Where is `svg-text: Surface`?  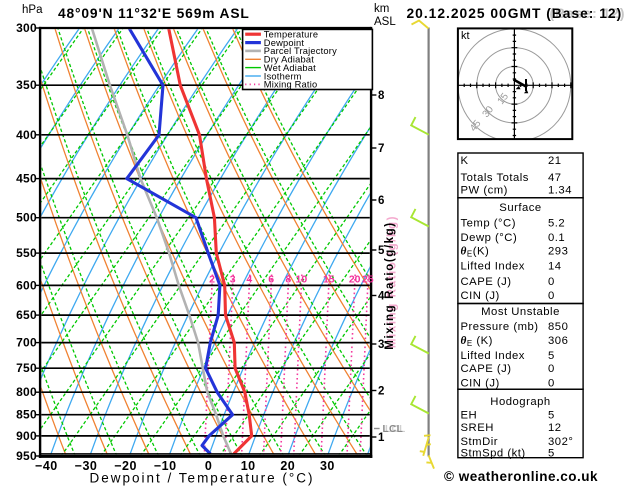 svg-text: Surface is located at coordinates (520, 208).